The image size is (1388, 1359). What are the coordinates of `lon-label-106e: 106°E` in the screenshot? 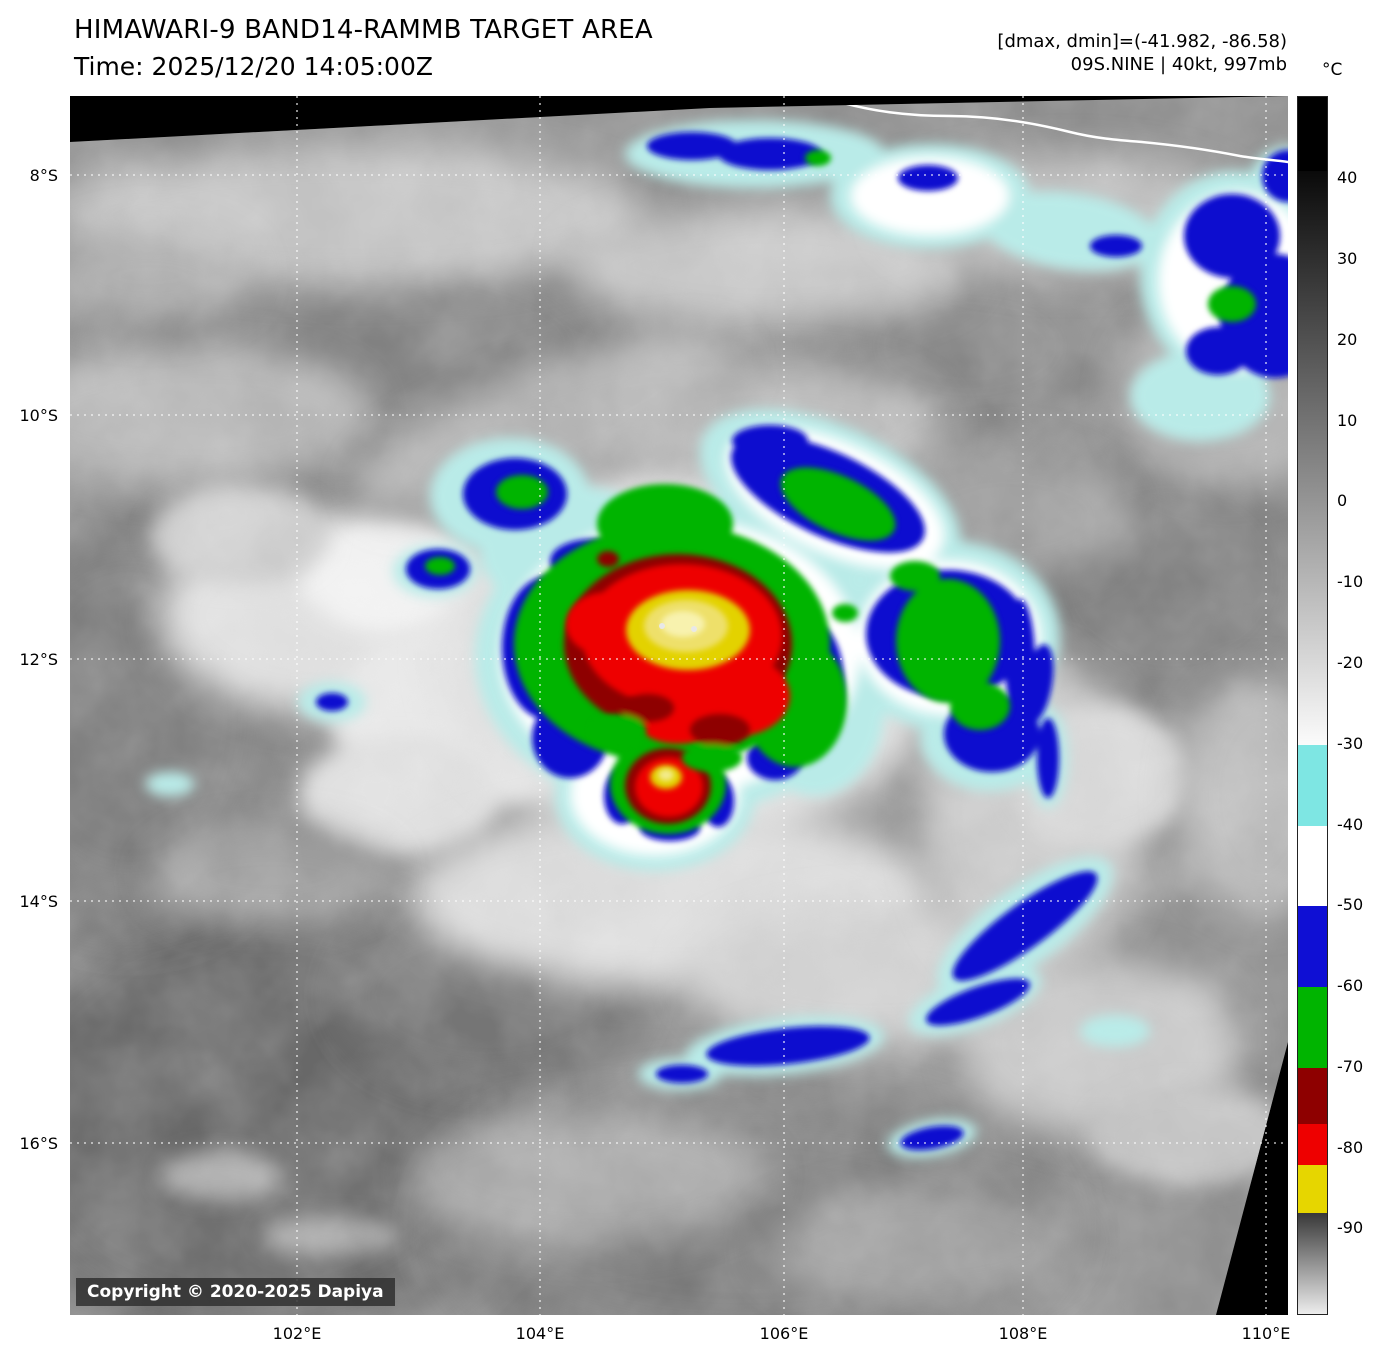 It's located at (784, 1333).